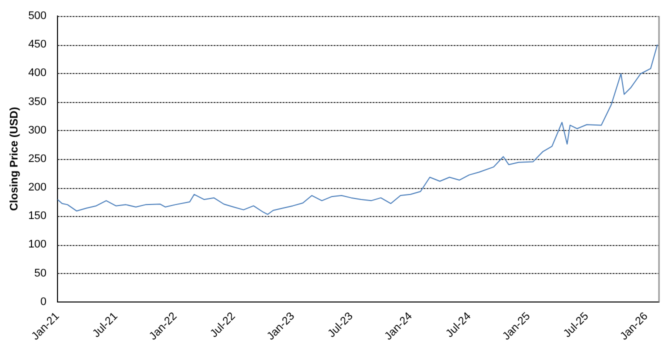 This screenshot has height=346, width=671. What do you see at coordinates (37, 130) in the screenshot?
I see `y-tick-label: 300` at bounding box center [37, 130].